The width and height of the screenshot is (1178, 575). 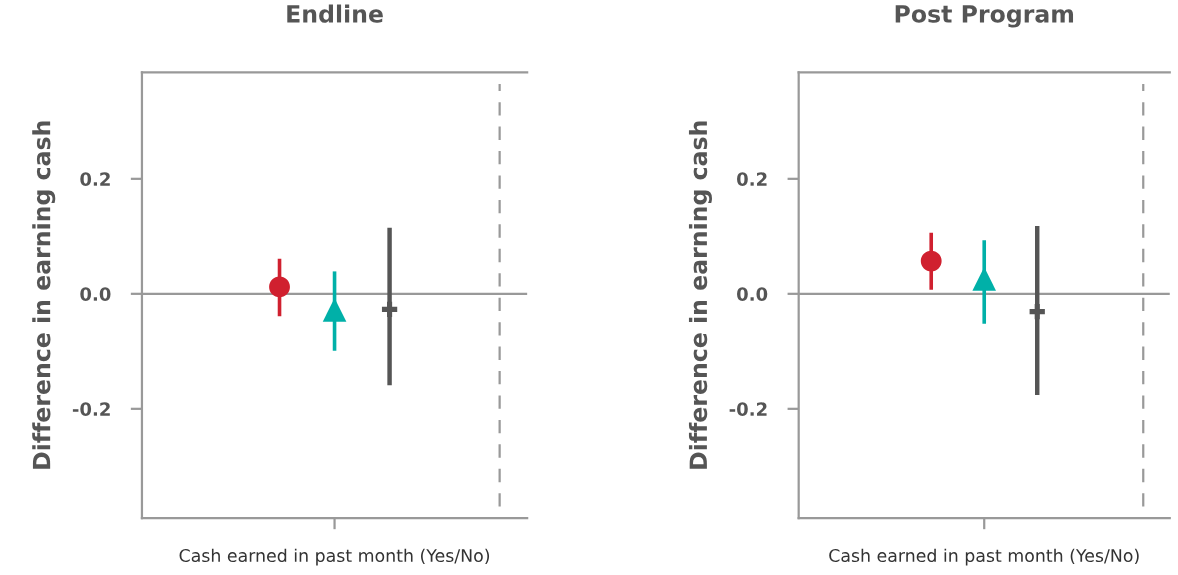 What do you see at coordinates (984, 16) in the screenshot?
I see `chart-title: Post Program` at bounding box center [984, 16].